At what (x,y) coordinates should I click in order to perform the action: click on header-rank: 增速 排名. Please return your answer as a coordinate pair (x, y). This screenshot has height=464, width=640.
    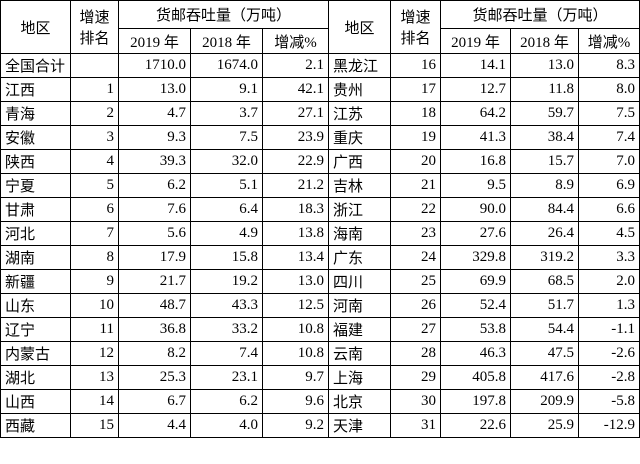
    Looking at the image, I should click on (416, 27).